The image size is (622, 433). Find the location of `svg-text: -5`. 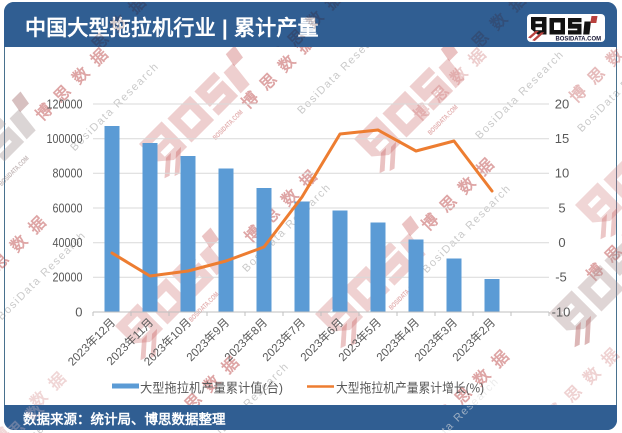

svg-text: -5 is located at coordinates (561, 277).